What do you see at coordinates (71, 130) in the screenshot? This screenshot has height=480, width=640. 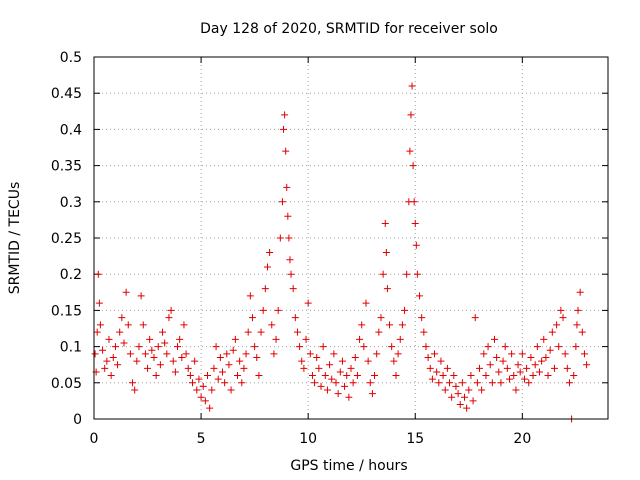 I see `y-tick-label: 0.4` at bounding box center [71, 130].